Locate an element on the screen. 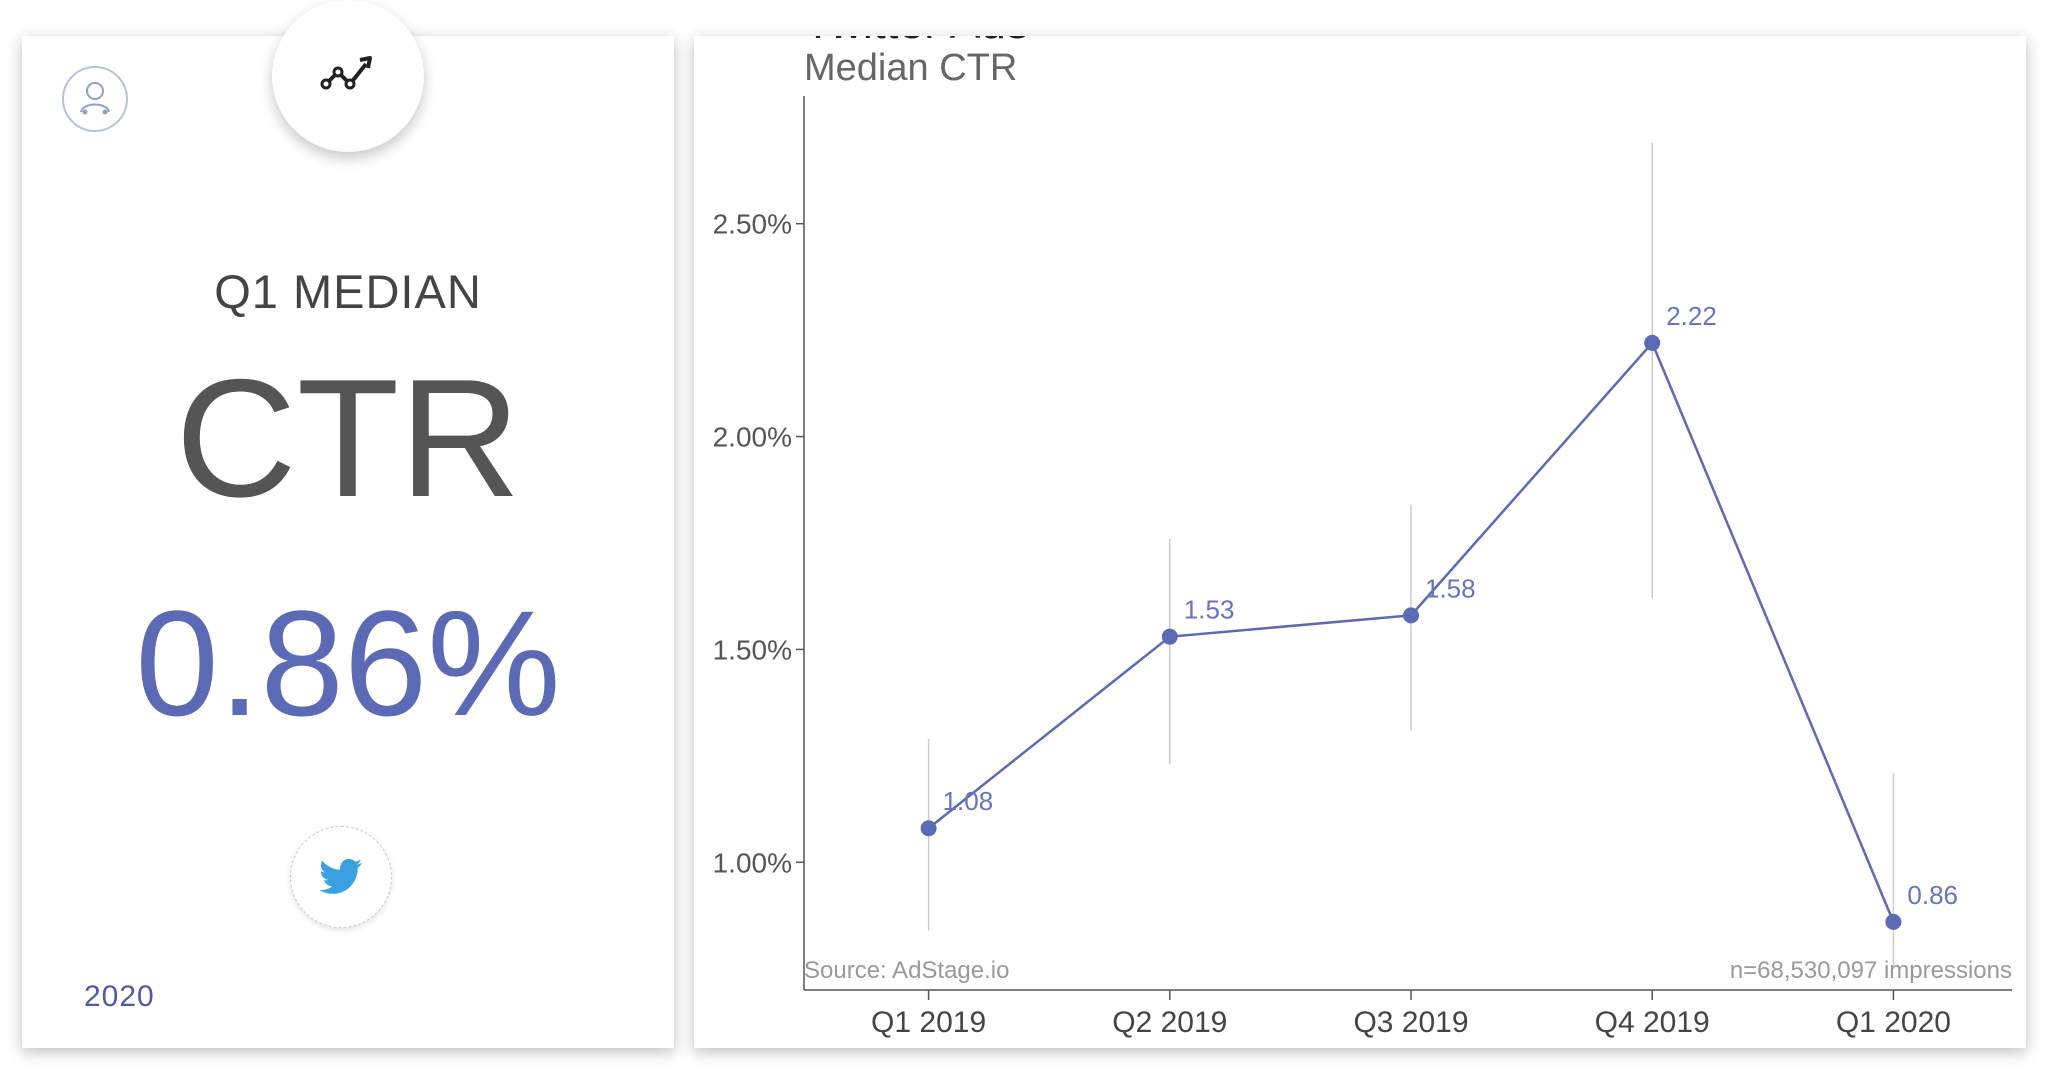 The image size is (2048, 1082). quarter-median-label: Q1 MEDIAN is located at coordinates (348, 291).